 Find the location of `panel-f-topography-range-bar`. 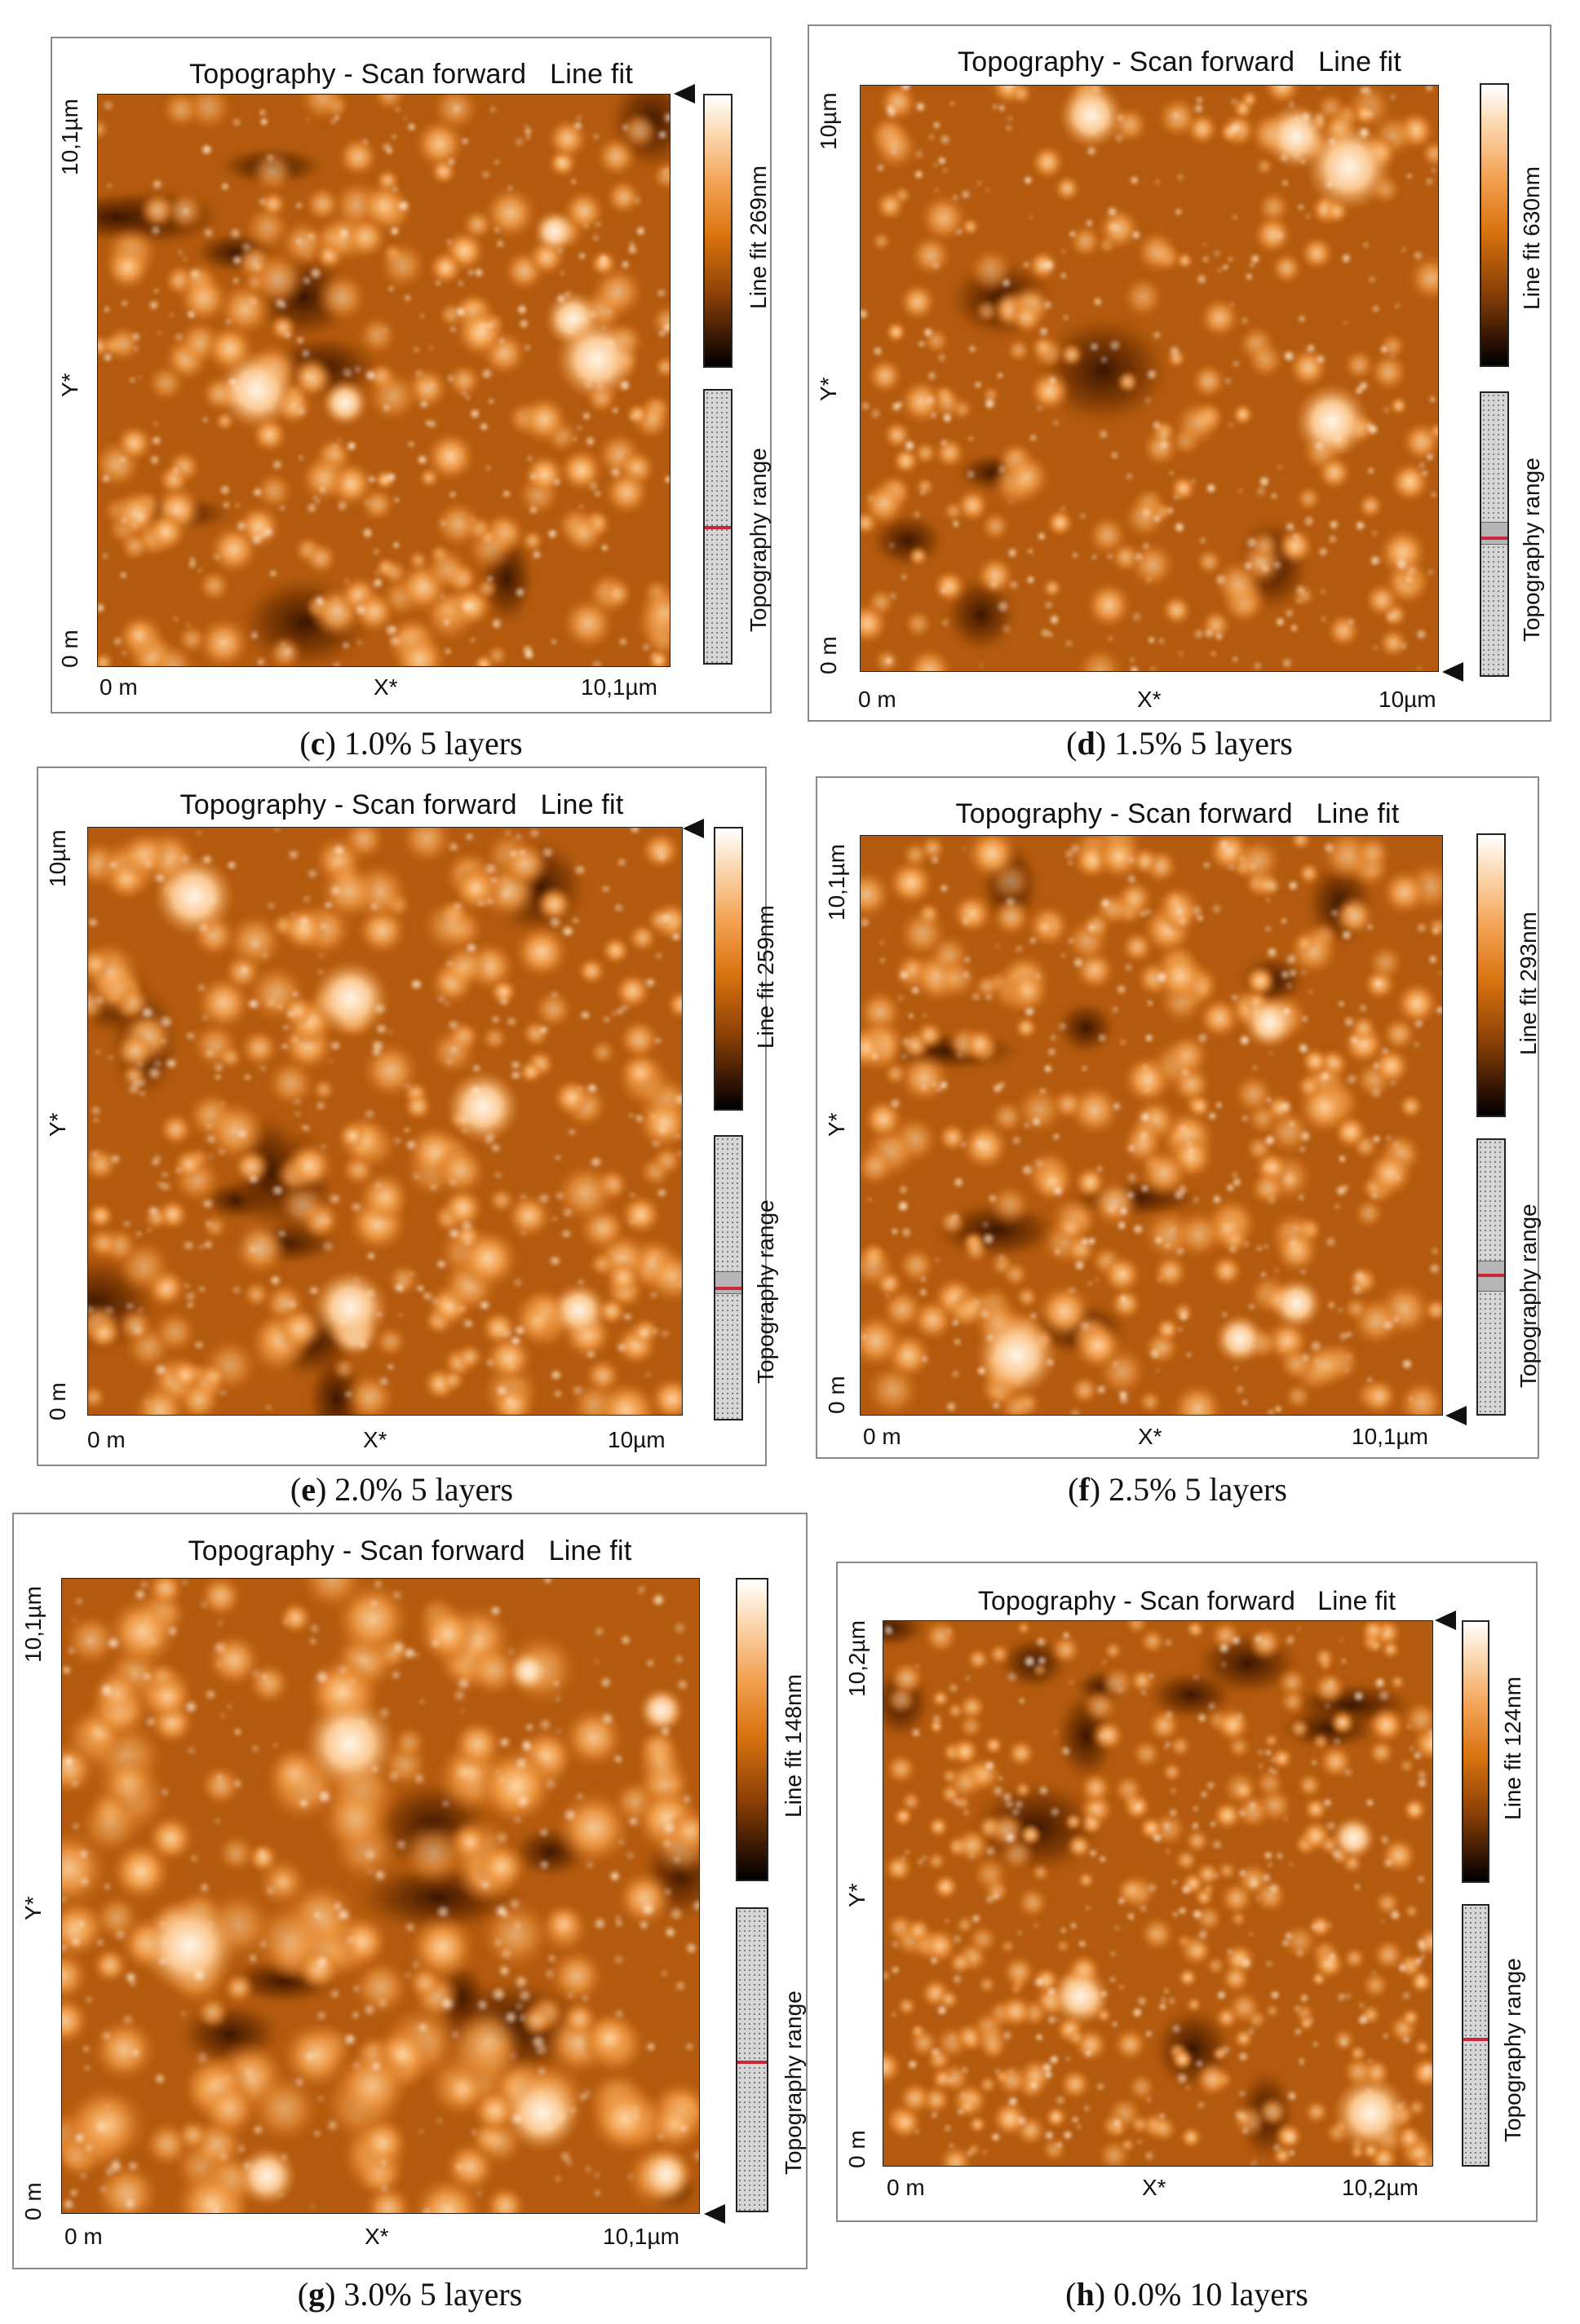

panel-f-topography-range-bar is located at coordinates (1491, 1277).